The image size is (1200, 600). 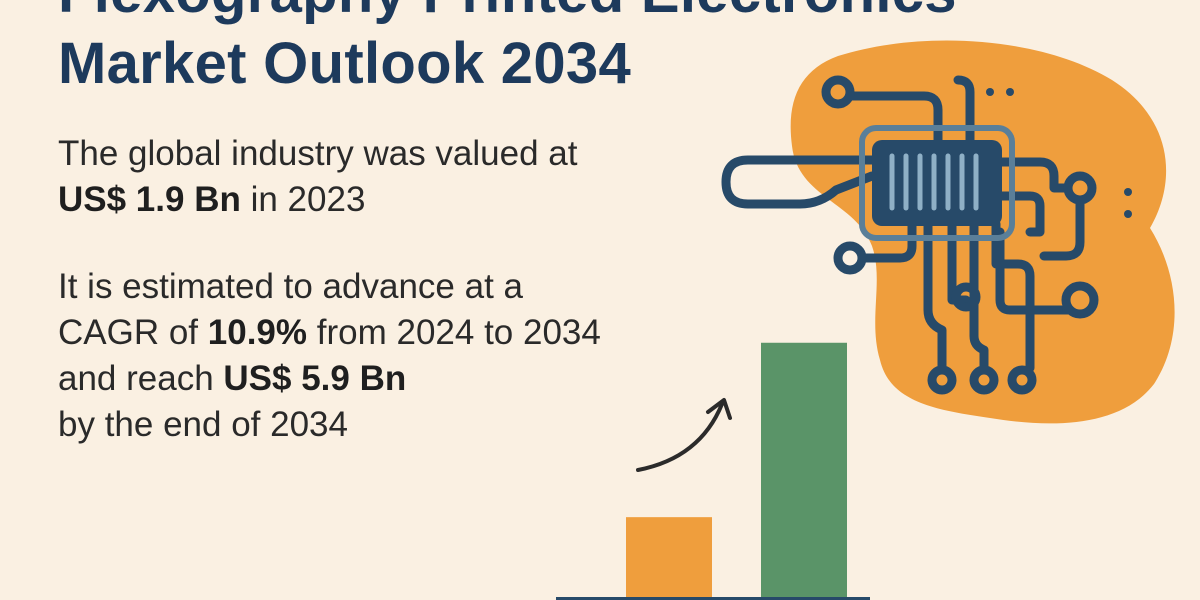 I want to click on market-value-2023: US$ 1.9 Bn, so click(x=149, y=199).